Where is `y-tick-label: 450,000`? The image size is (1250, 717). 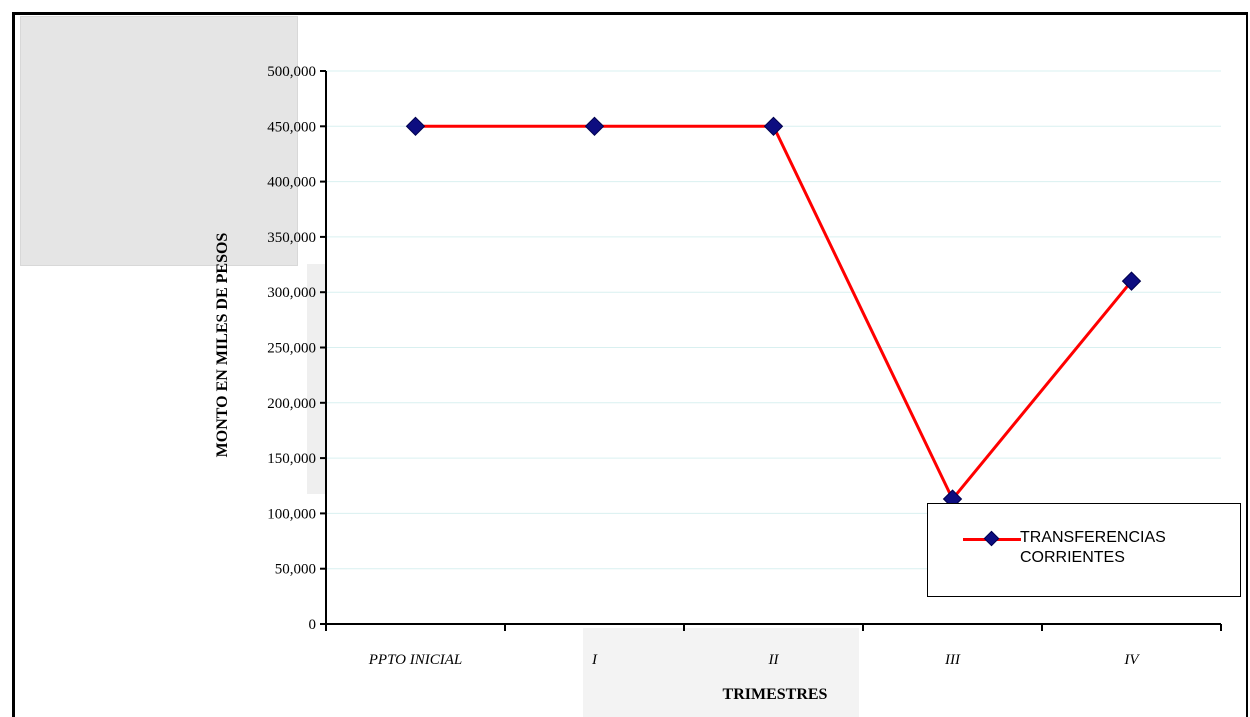 y-tick-label: 450,000 is located at coordinates (291, 127).